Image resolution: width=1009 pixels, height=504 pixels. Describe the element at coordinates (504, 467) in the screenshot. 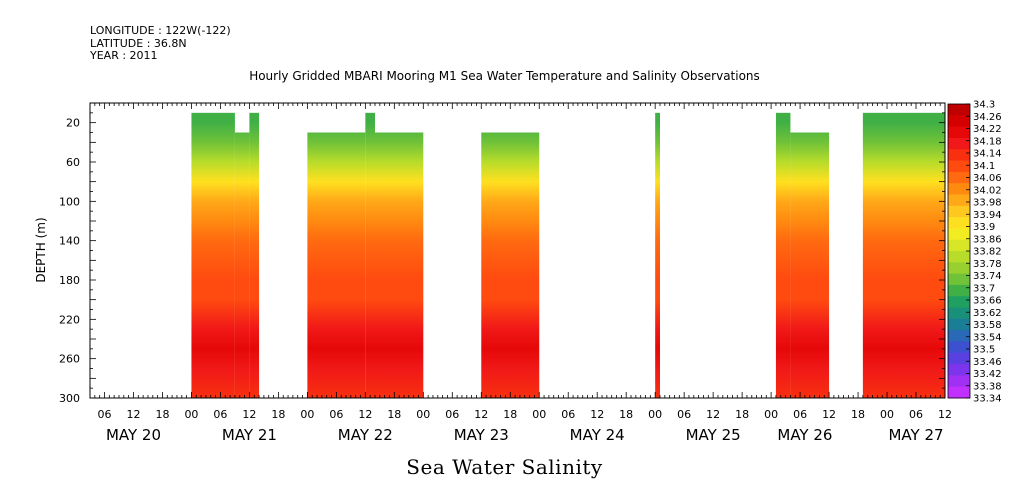

I see `chart-caption: Sea Water Salinity` at that location.